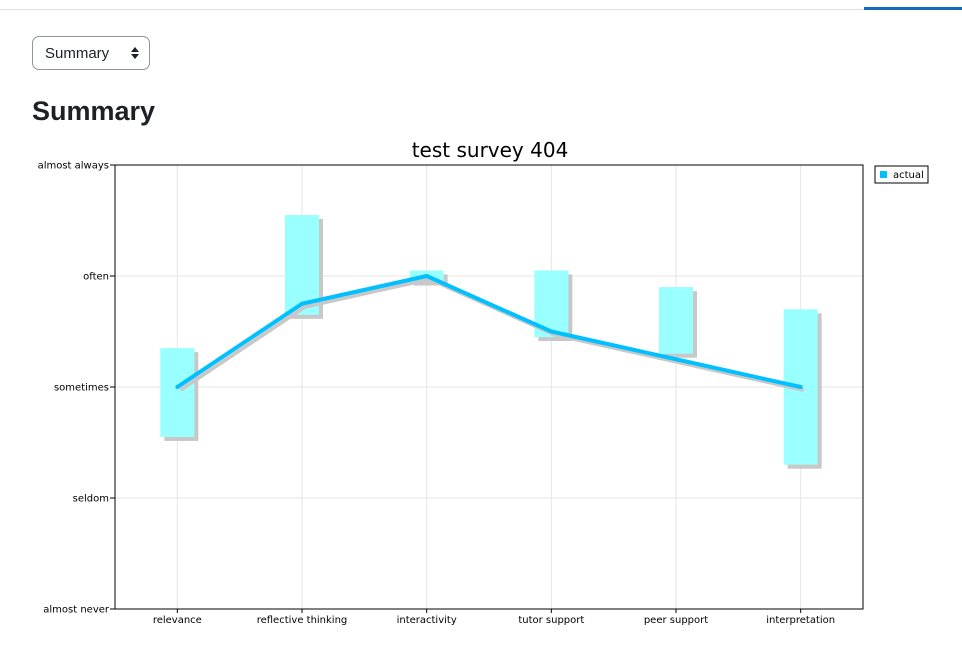  I want to click on y-tick-label: seldom, so click(91, 499).